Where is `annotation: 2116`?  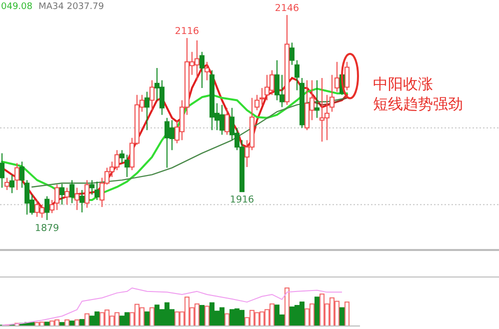 annotation: 2116 is located at coordinates (187, 32).